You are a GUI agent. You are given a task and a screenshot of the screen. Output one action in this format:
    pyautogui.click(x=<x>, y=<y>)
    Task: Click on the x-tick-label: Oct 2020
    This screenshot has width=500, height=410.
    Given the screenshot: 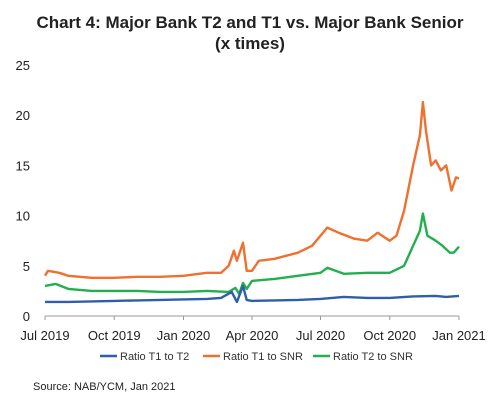 What is the action you would take?
    pyautogui.click(x=389, y=335)
    